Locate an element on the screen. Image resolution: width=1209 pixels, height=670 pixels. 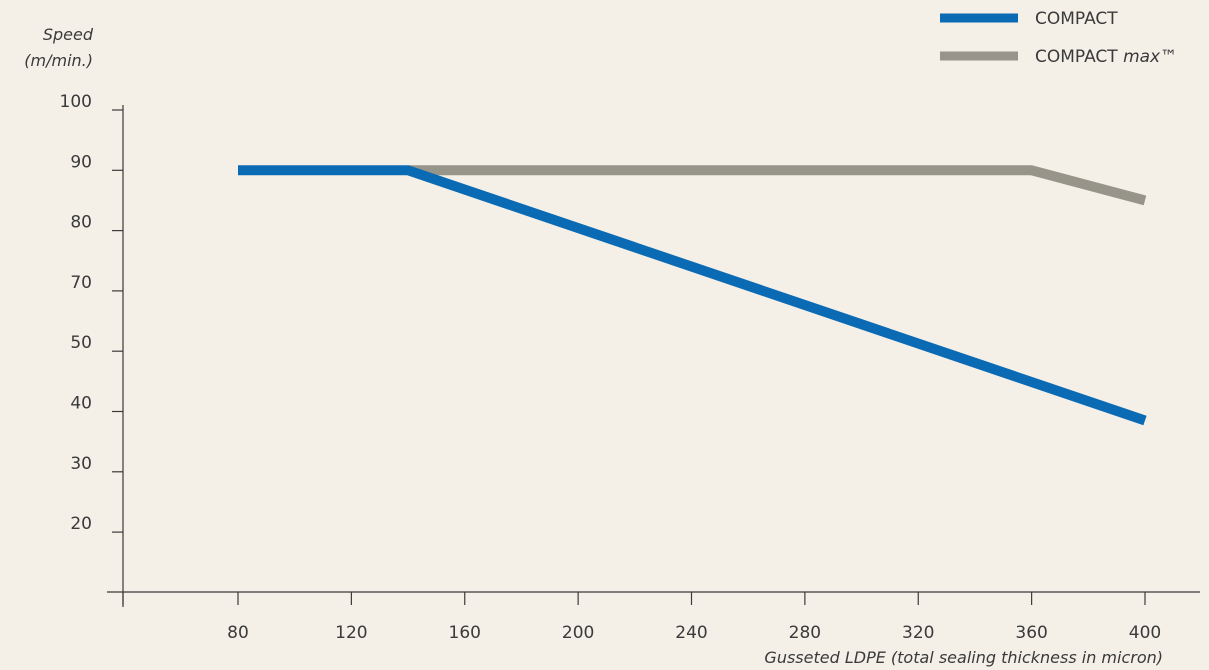
y-tick-label: 50 is located at coordinates (81, 343).